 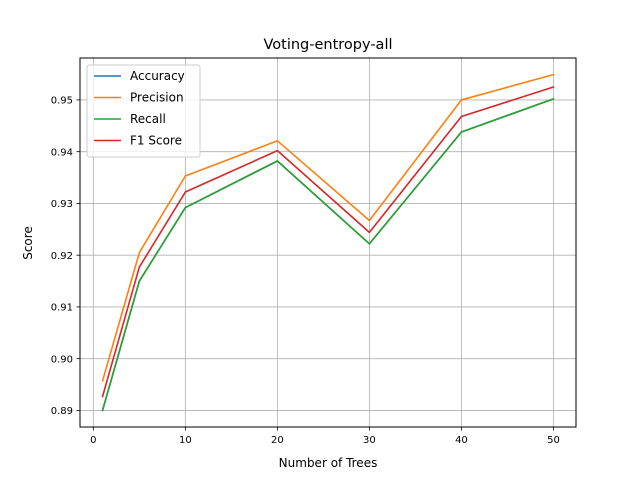 I want to click on x-tick-label: 10, so click(x=185, y=440).